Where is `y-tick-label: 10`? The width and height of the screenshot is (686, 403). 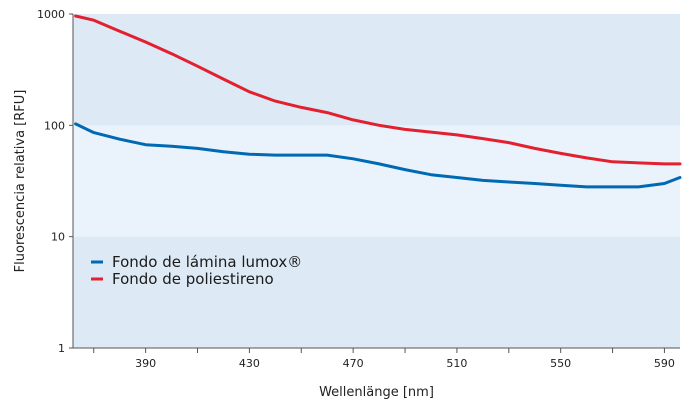 y-tick-label: 10 is located at coordinates (58, 237).